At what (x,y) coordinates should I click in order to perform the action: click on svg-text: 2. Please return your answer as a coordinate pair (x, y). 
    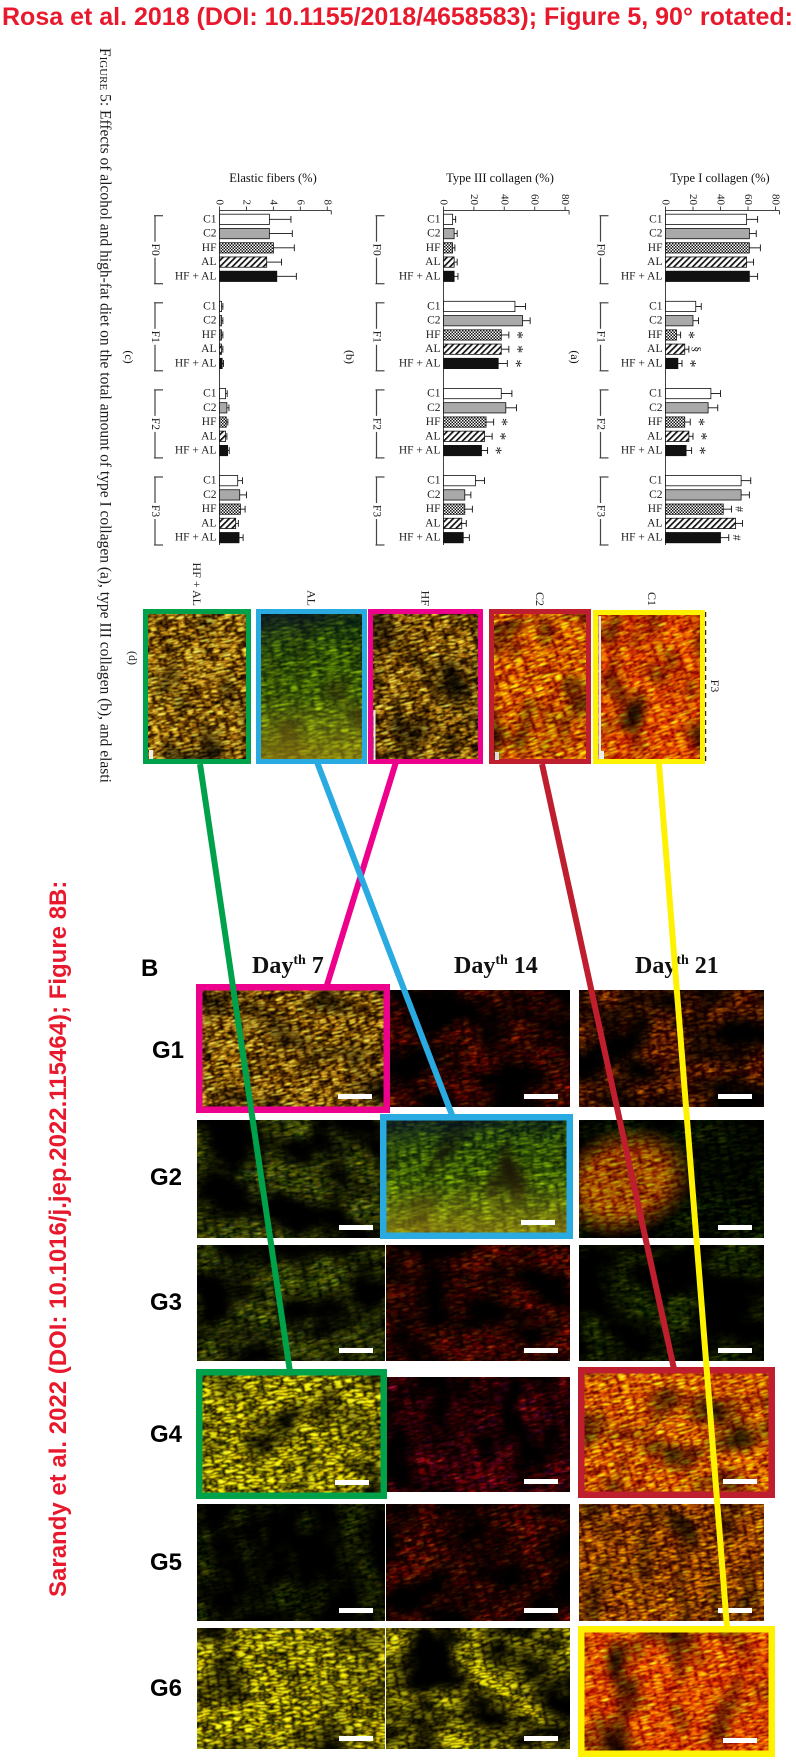
    Looking at the image, I should click on (247, 203).